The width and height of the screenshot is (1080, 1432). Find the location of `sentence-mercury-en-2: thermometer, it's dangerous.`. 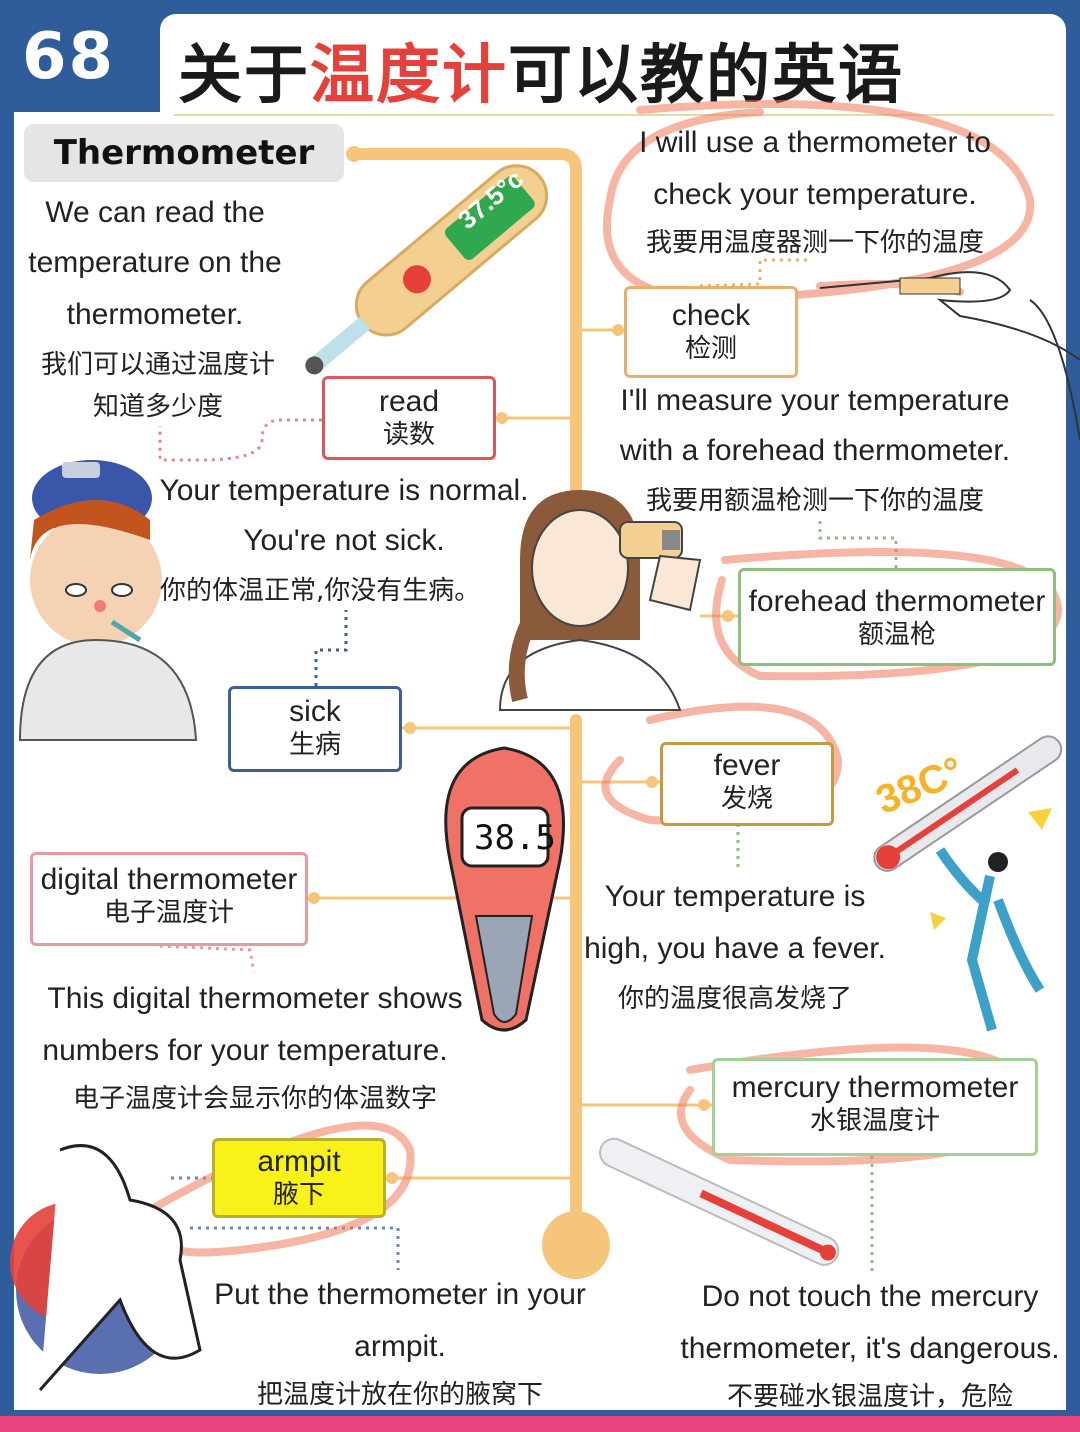

sentence-mercury-en-2: thermometer, it's dangerous. is located at coordinates (870, 1348).